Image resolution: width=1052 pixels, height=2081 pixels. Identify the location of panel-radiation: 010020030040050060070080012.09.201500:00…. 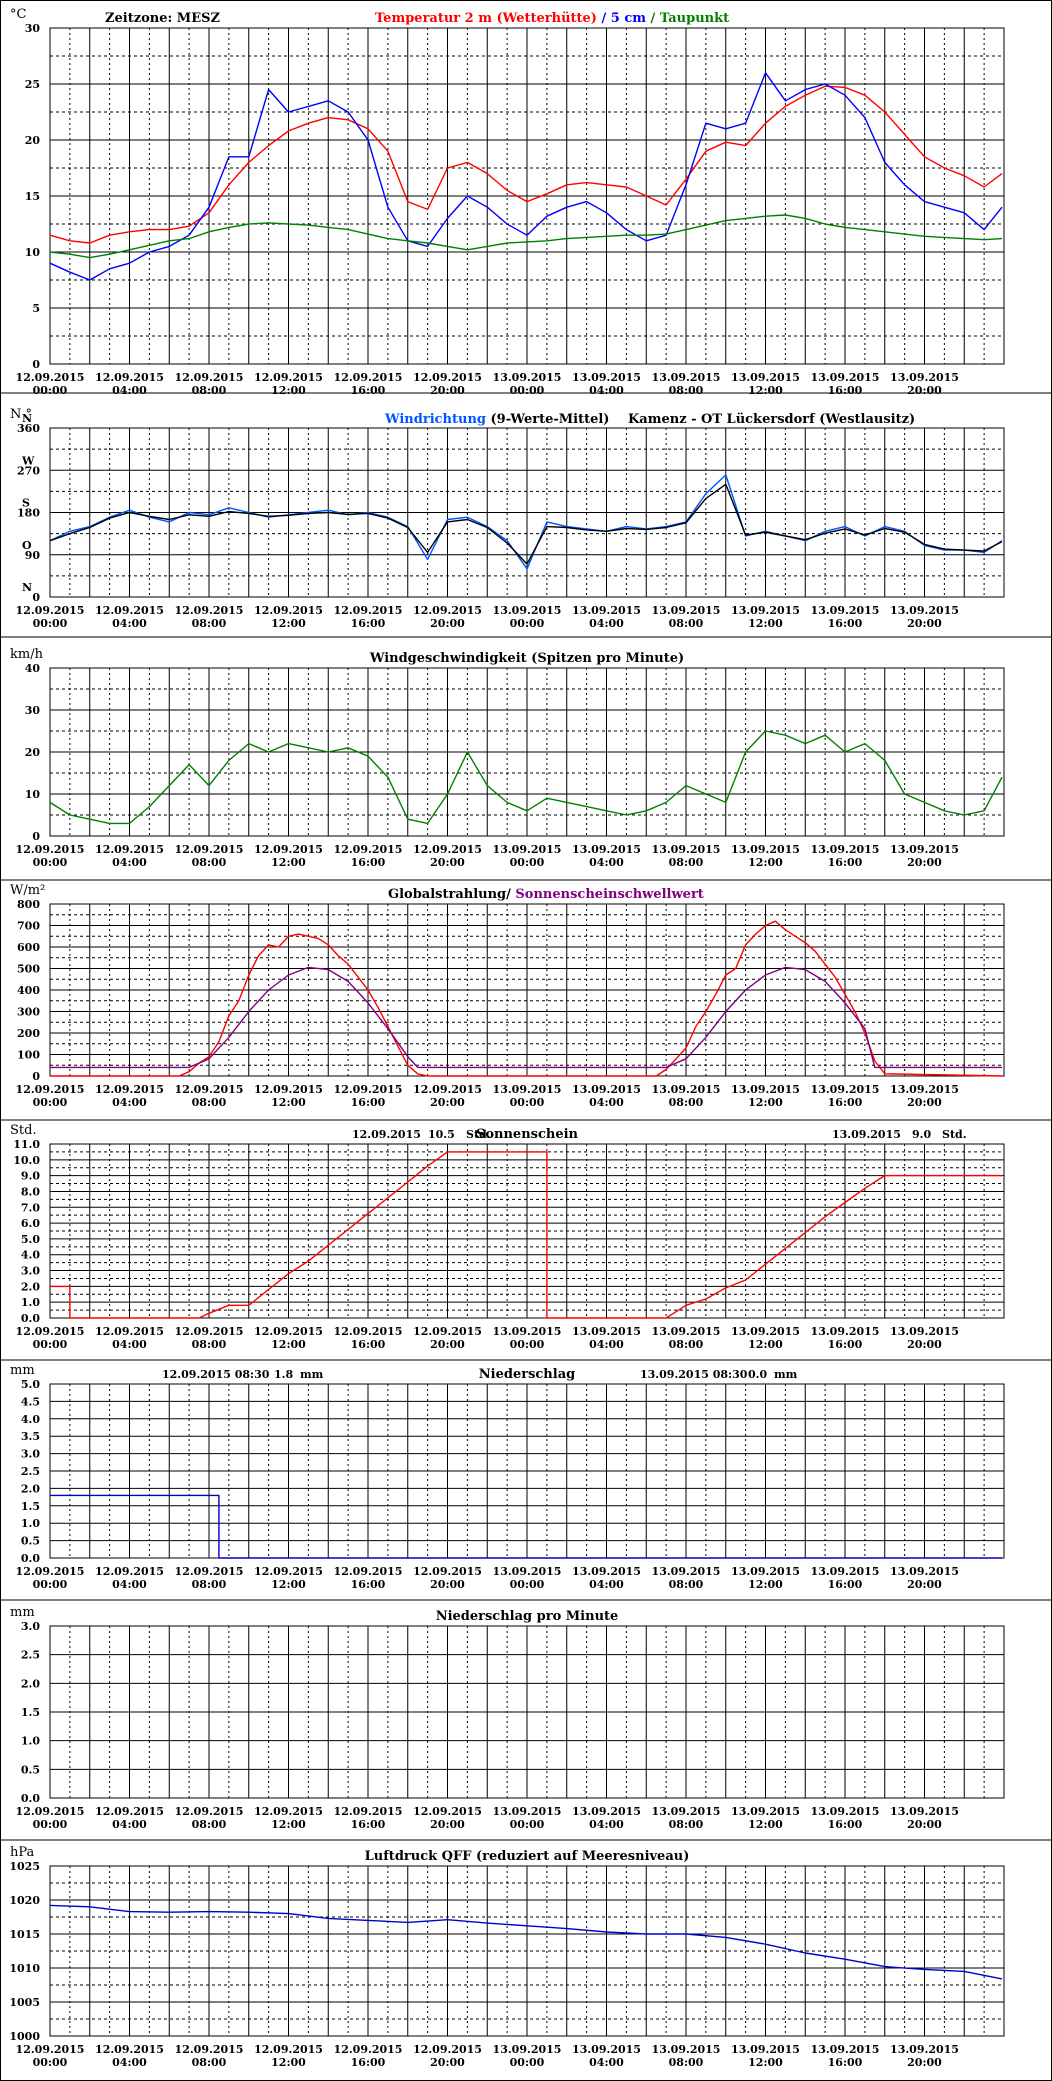
(526, 1002).